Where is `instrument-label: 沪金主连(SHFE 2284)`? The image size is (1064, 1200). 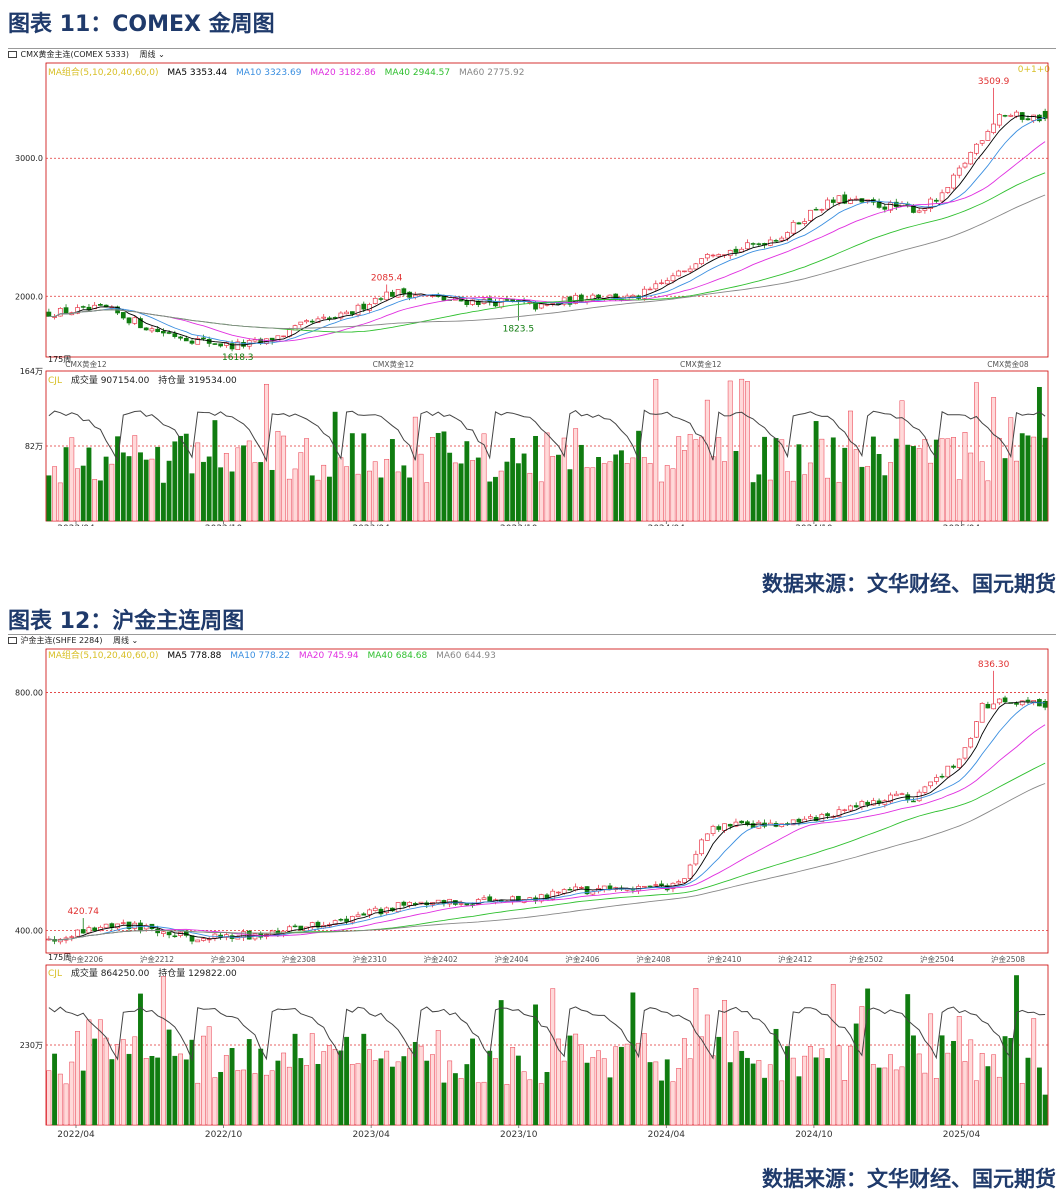
instrument-label: 沪金主连(SHFE 2284) is located at coordinates (61, 640).